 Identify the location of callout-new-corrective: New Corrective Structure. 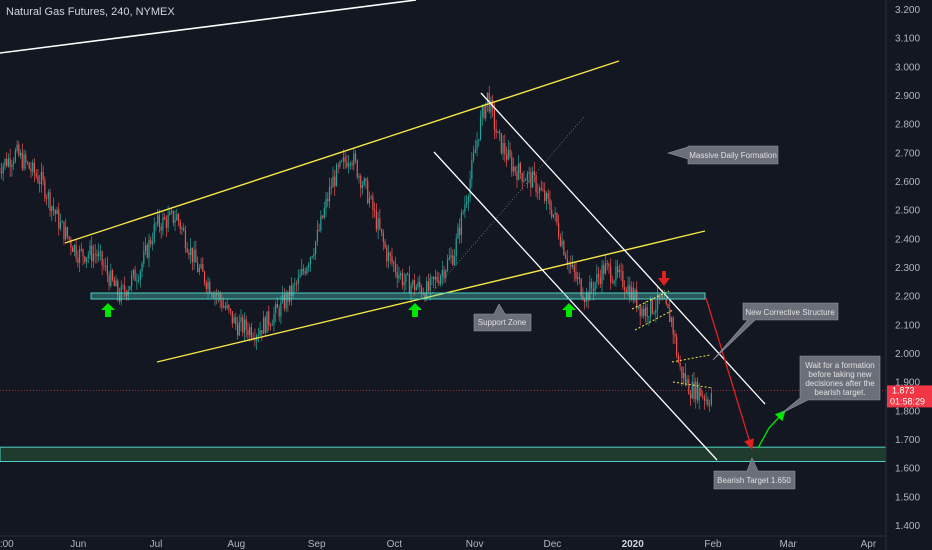
(775, 331).